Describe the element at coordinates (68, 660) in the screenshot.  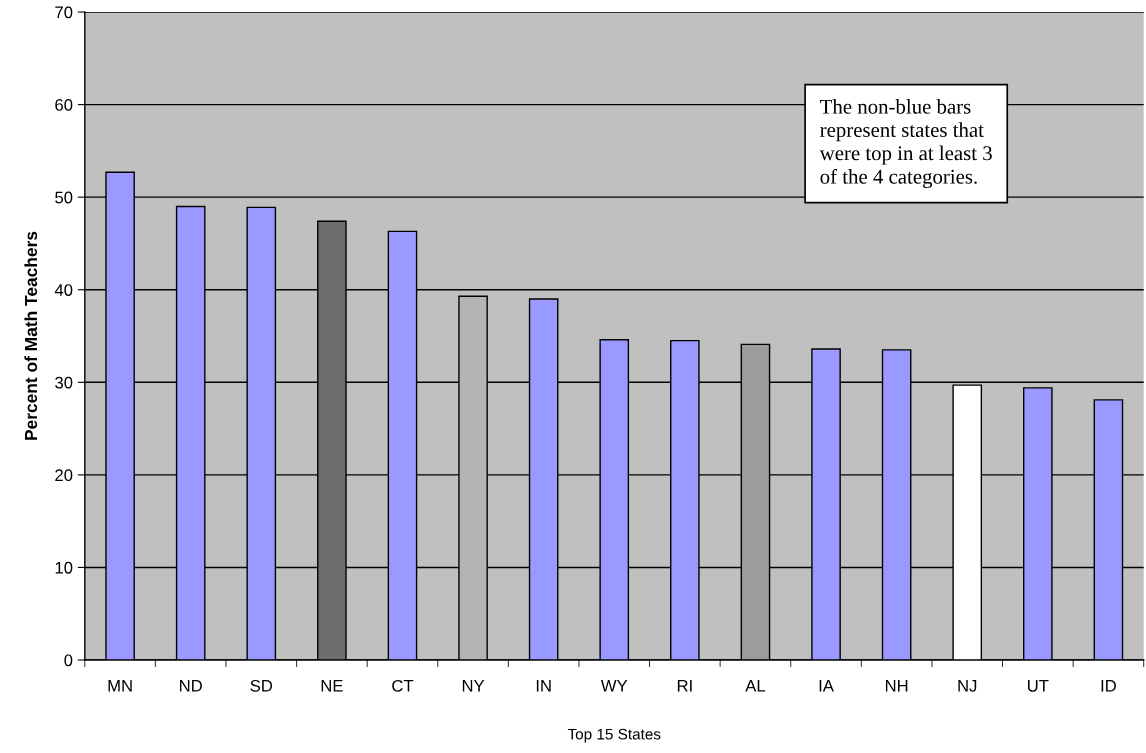
I see `y-tick-label: 0` at that location.